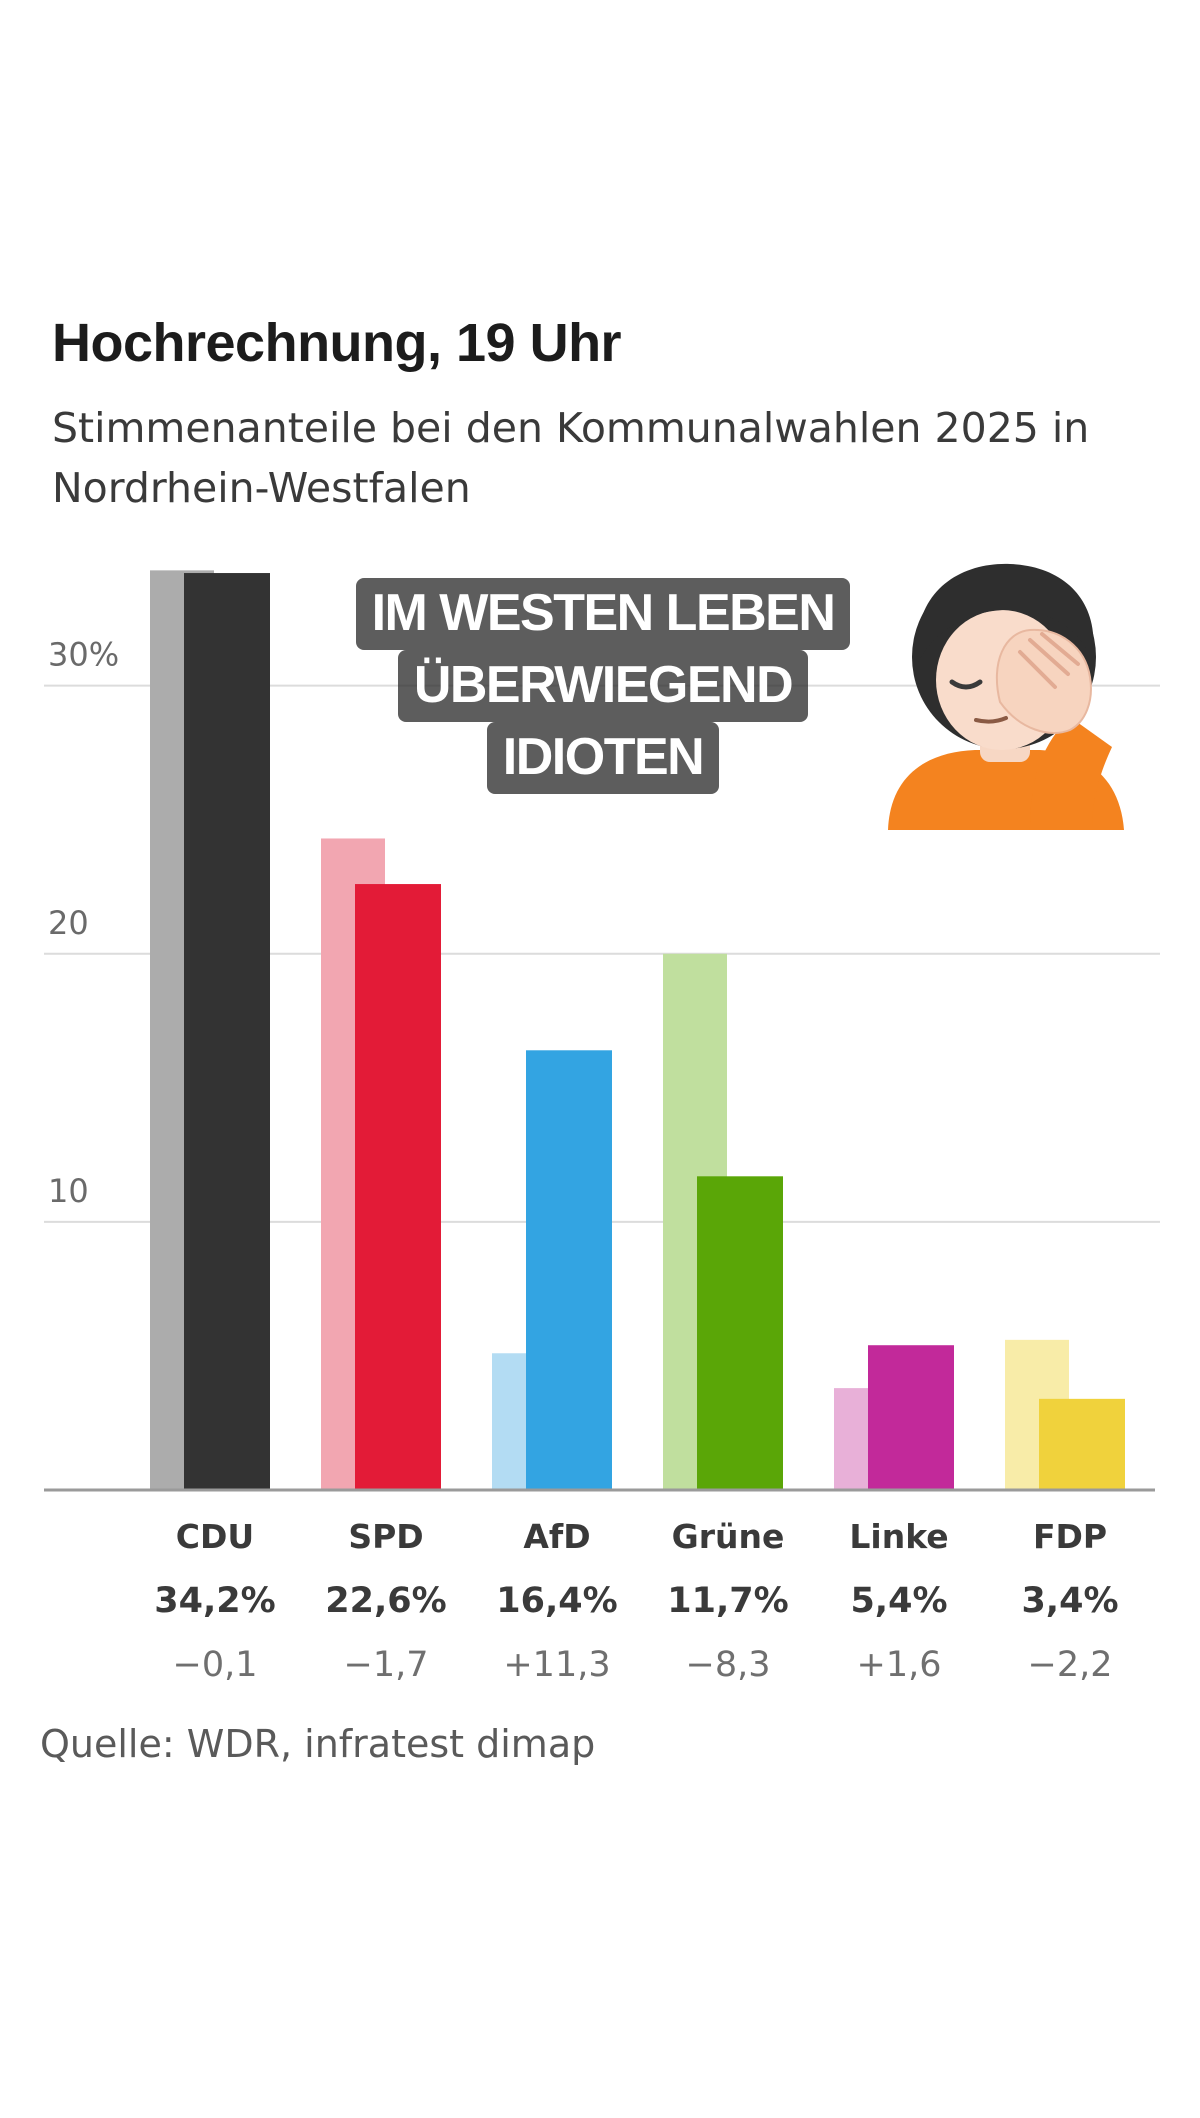 This screenshot has width=1200, height=2118. Describe the element at coordinates (899, 1665) in the screenshot. I see `change-label-4: +1,6` at that location.